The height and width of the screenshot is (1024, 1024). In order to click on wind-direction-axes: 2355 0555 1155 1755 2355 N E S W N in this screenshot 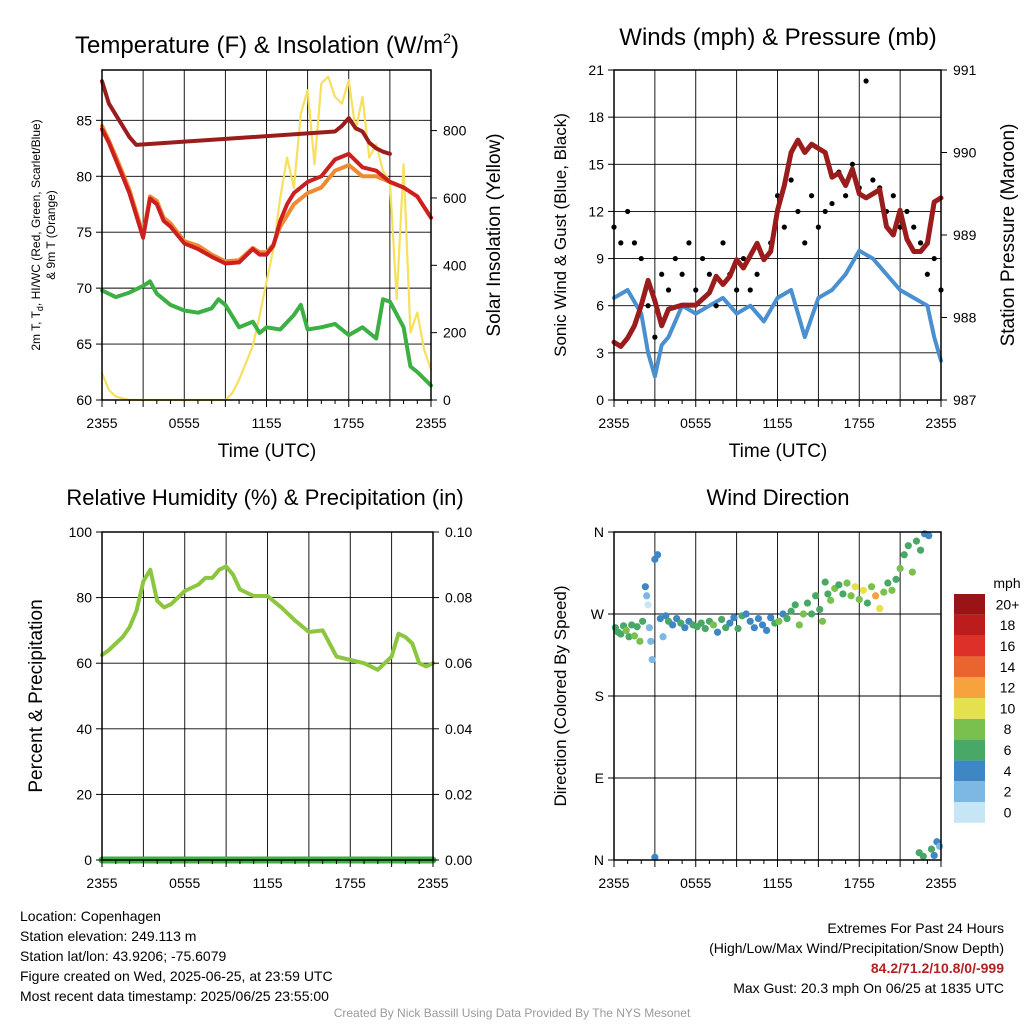, I will do `click(774, 707)`.